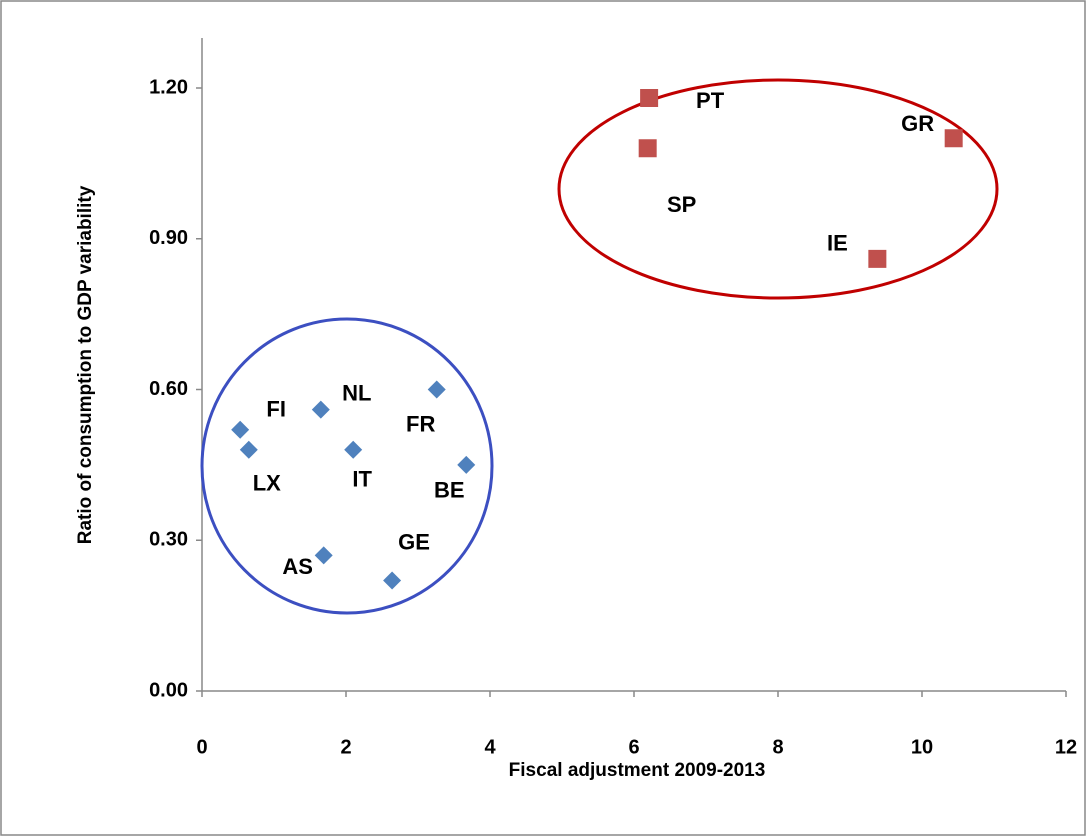 This screenshot has height=836, width=1086. I want to click on x-tick-label: 4, so click(490, 747).